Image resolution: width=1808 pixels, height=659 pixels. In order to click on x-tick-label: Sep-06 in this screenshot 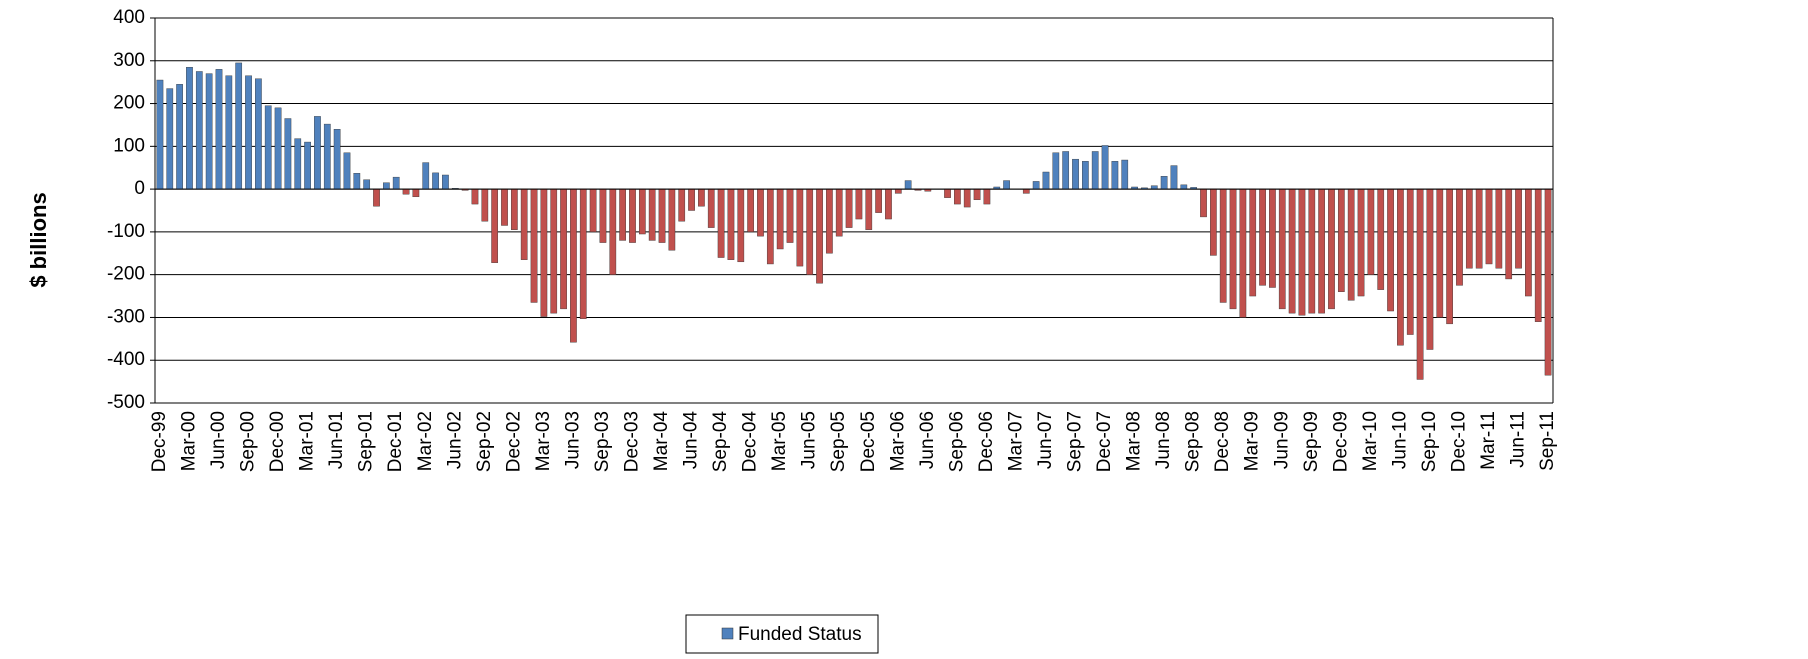, I will do `click(956, 441)`.